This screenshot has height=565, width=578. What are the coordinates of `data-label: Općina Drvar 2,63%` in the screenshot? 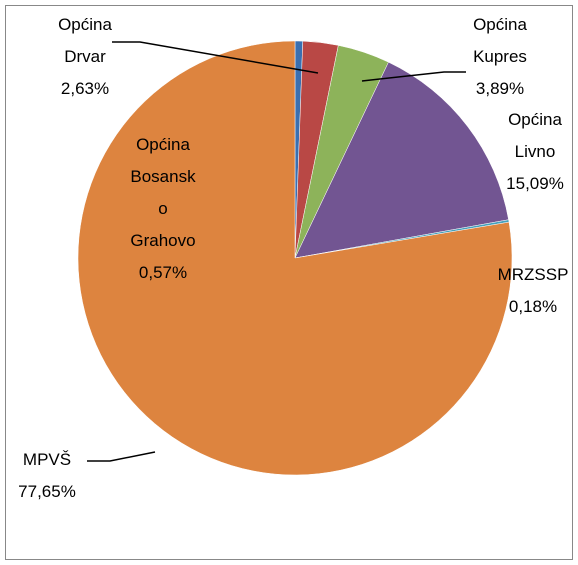 It's located at (85, 57).